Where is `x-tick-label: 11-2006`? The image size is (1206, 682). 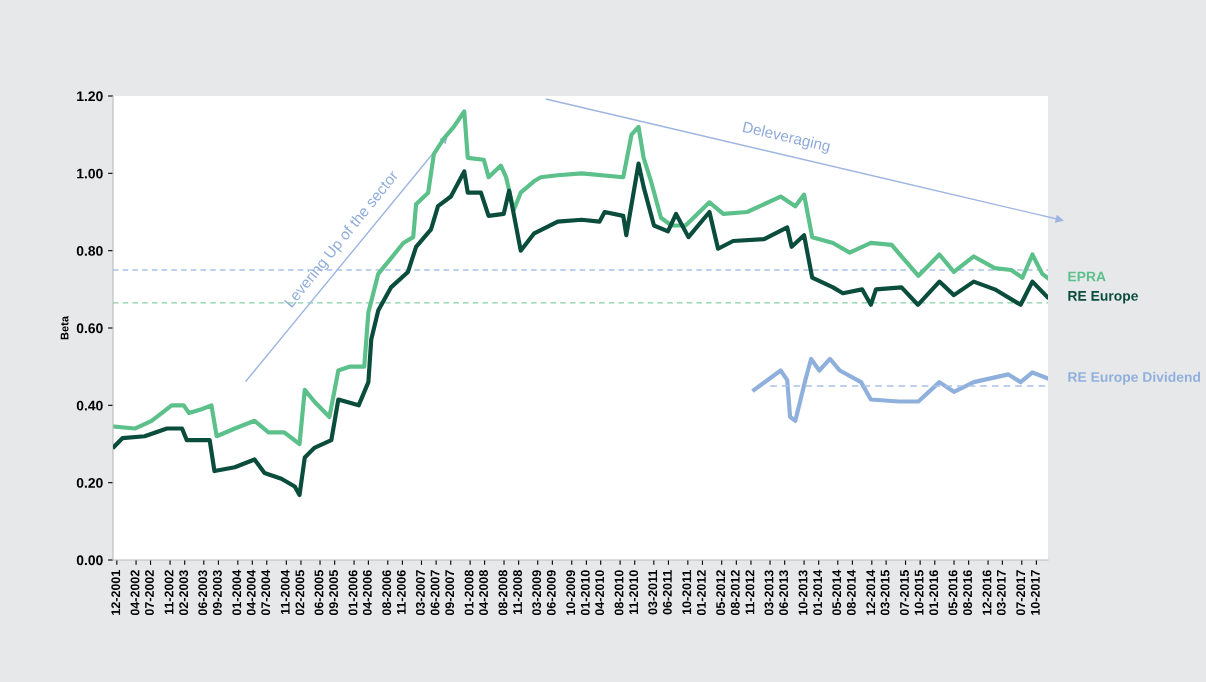 x-tick-label: 11-2006 is located at coordinates (401, 592).